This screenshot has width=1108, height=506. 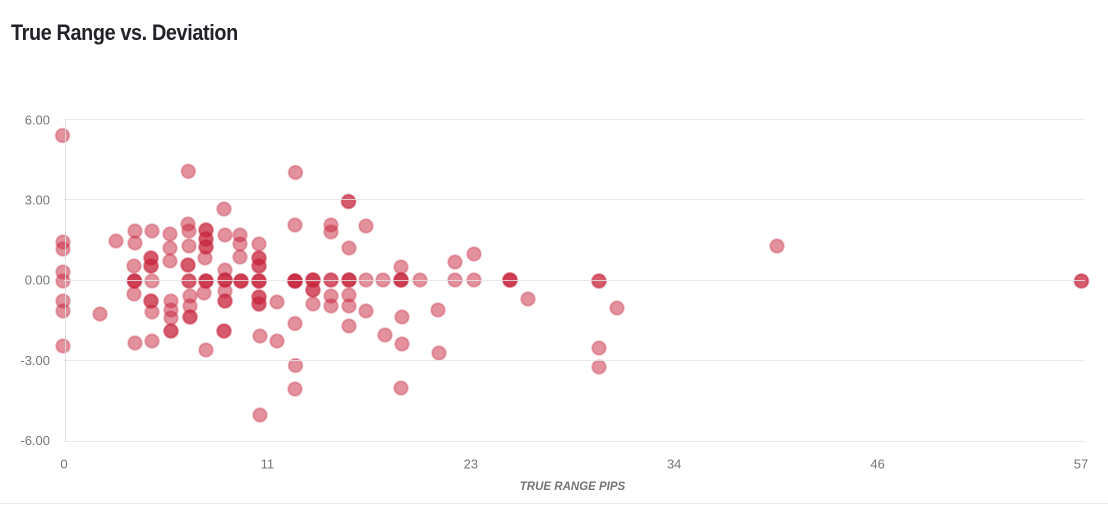 I want to click on svg-text: 3.00, so click(x=37, y=200).